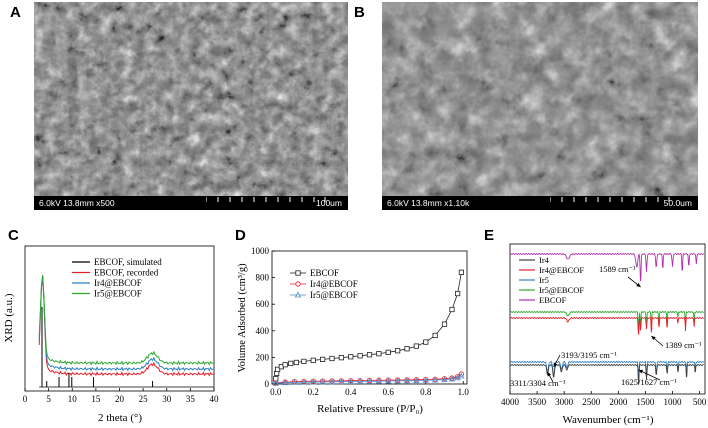 This screenshot has width=708, height=428. What do you see at coordinates (167, 399) in the screenshot?
I see `xrd-xtick-label: 30` at bounding box center [167, 399].